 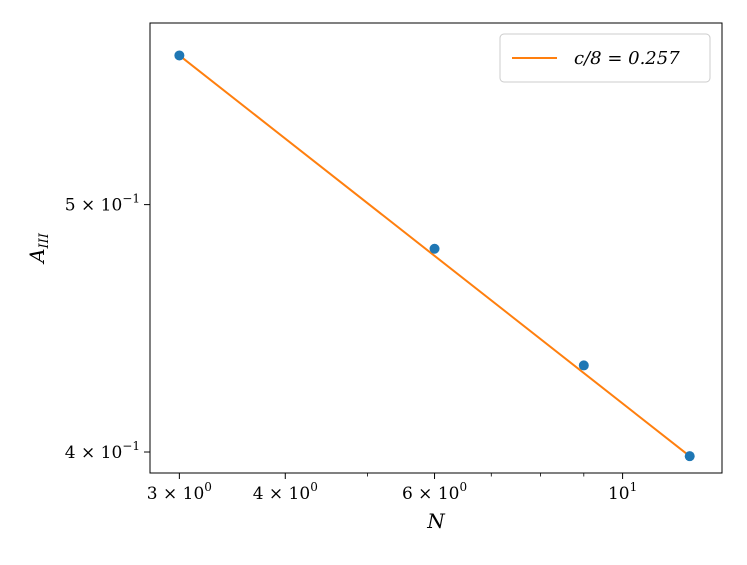 What do you see at coordinates (434, 492) in the screenshot?
I see `x-tick-label-2: 6 × 100` at bounding box center [434, 492].